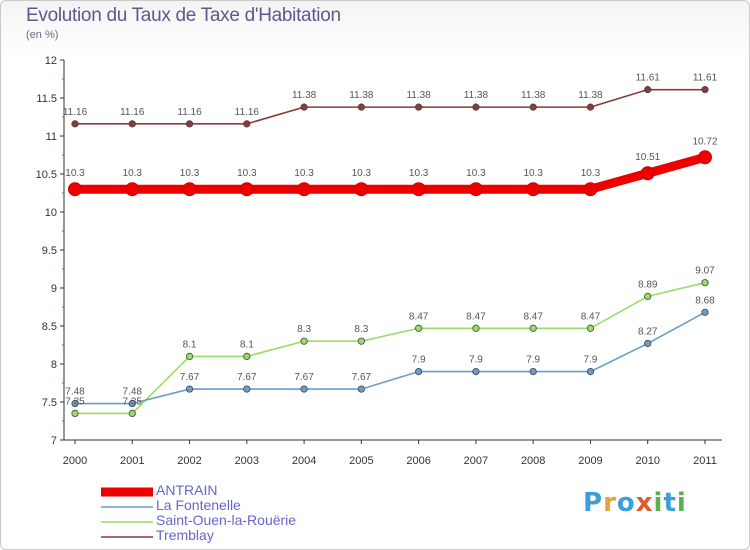  Describe the element at coordinates (187, 490) in the screenshot. I see `legend-label: ANTRAIN` at that location.